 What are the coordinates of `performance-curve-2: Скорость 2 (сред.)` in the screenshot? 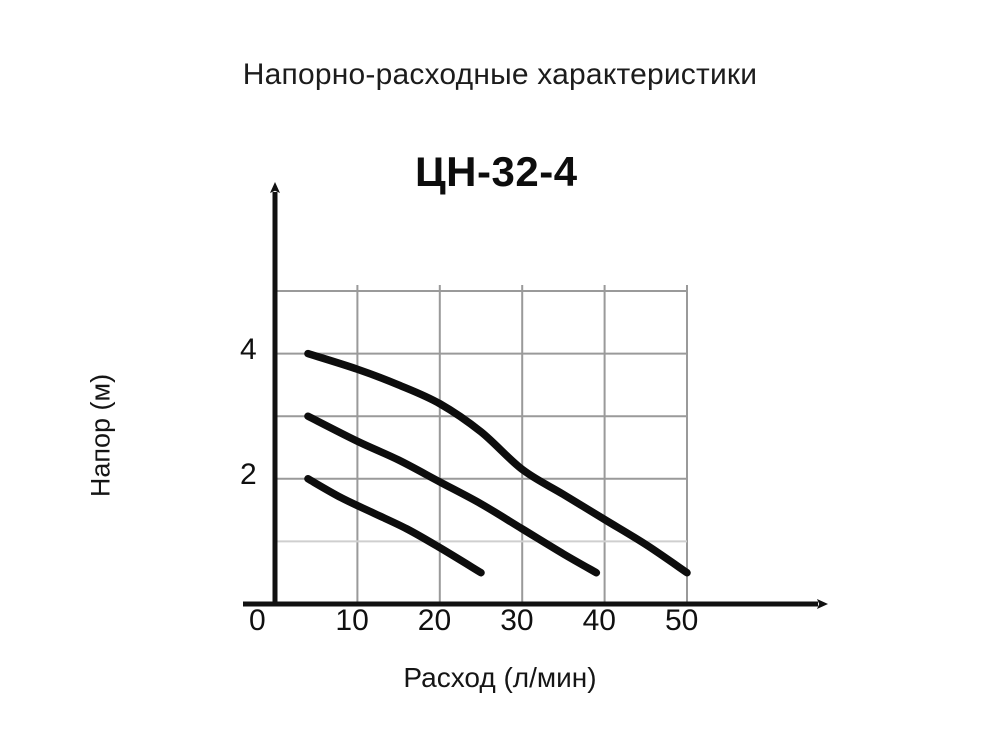 It's located at (452, 494).